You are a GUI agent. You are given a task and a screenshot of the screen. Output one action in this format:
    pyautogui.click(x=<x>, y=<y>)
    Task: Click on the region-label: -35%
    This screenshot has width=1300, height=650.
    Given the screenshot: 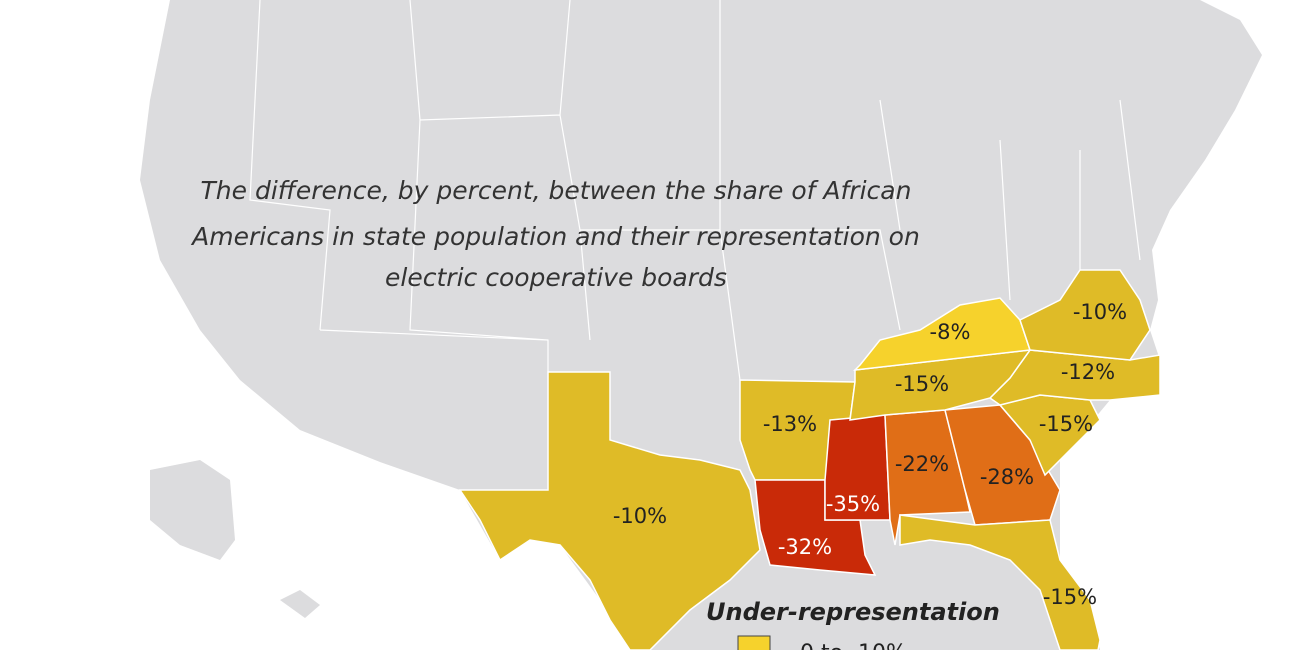 What is the action you would take?
    pyautogui.click(x=853, y=504)
    